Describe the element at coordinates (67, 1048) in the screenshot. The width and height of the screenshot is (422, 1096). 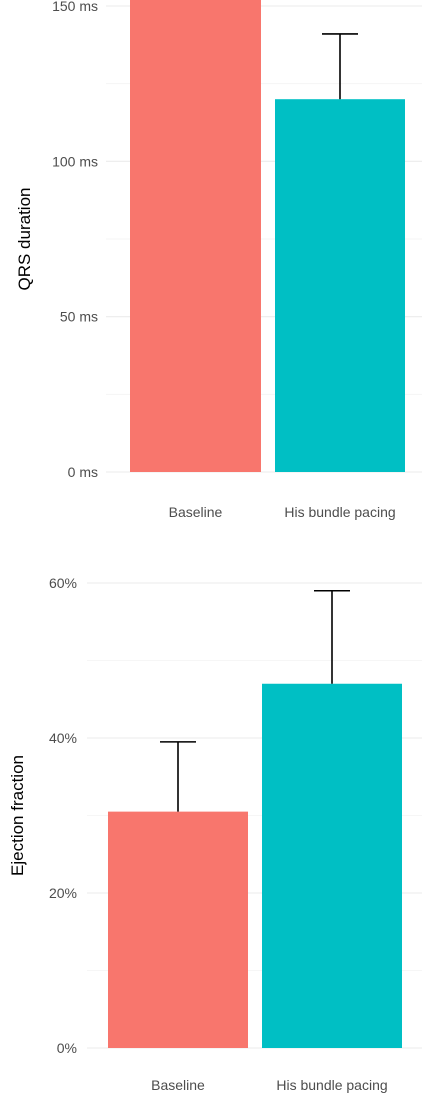
I see `y-tick-label: 0%` at that location.